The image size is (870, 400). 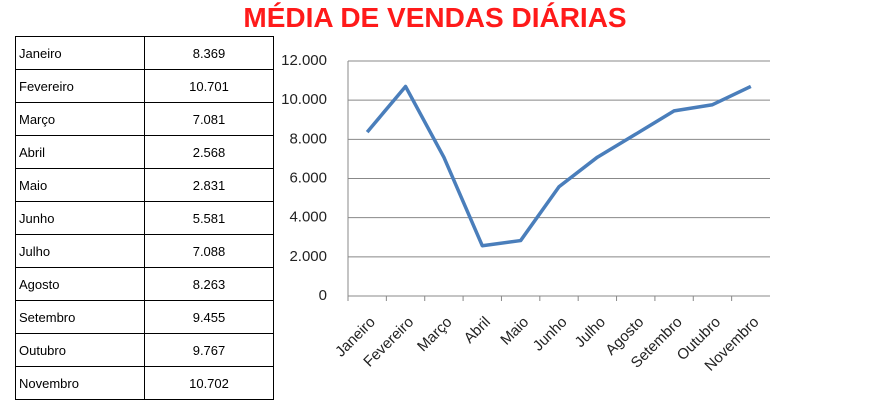 I want to click on row-value: 8.369, so click(x=209, y=53).